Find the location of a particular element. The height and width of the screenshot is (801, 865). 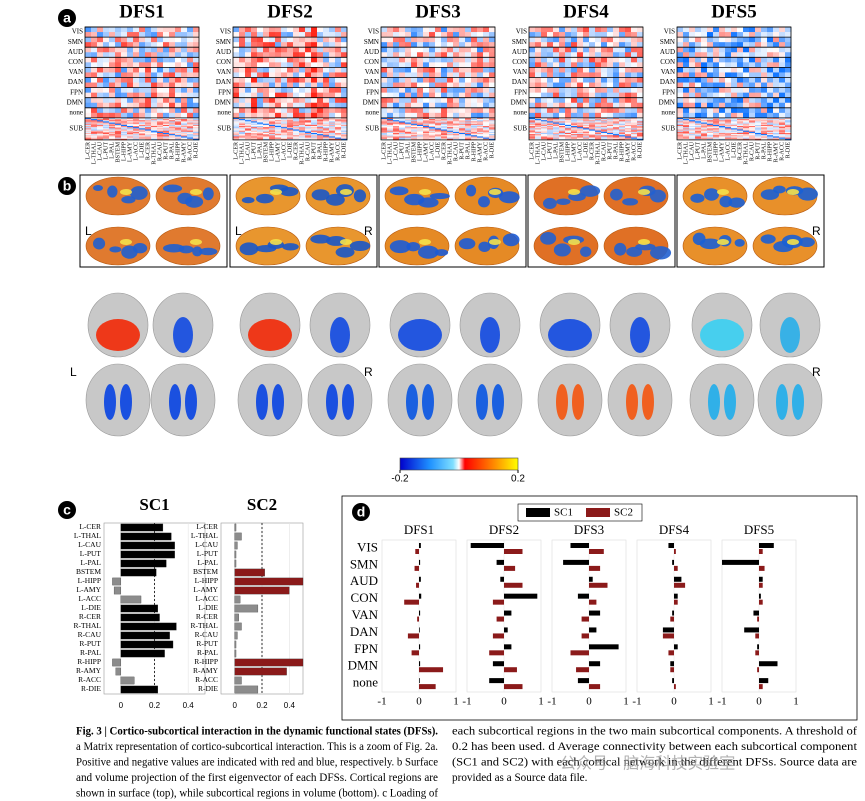

column-label: L-DIE is located at coordinates (585, 150).